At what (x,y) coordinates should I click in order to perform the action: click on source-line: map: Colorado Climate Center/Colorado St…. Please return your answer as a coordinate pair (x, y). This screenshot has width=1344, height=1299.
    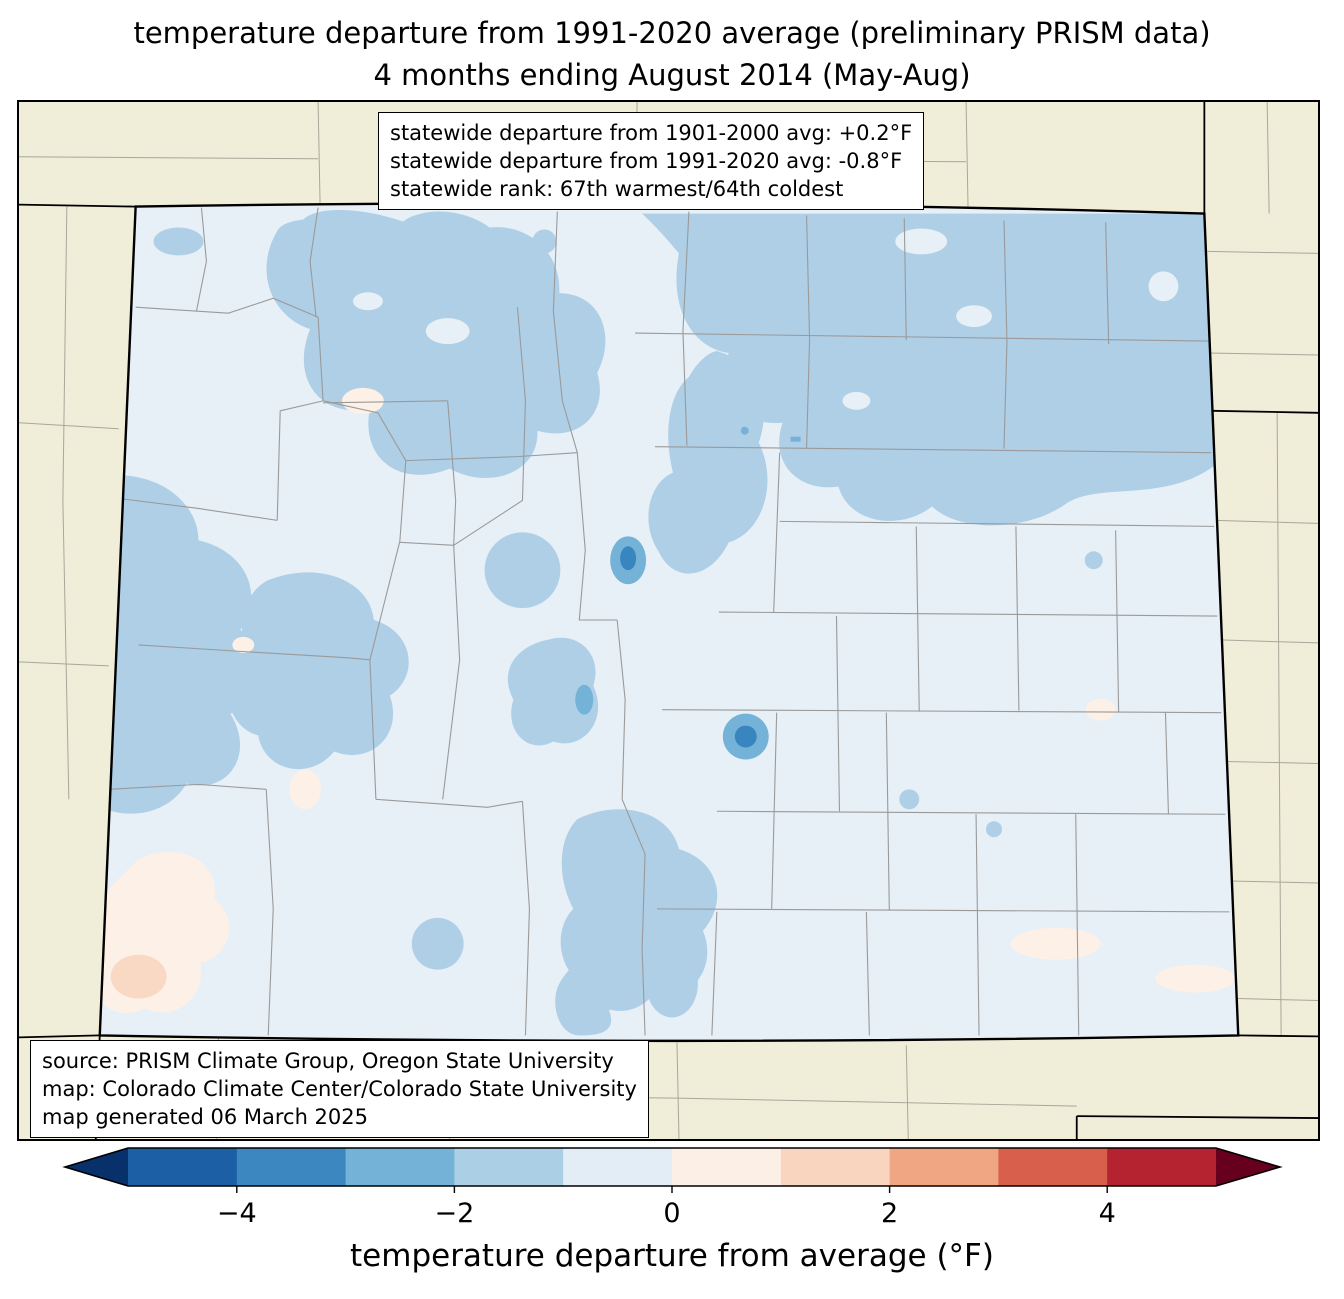
    Looking at the image, I should click on (339, 1089).